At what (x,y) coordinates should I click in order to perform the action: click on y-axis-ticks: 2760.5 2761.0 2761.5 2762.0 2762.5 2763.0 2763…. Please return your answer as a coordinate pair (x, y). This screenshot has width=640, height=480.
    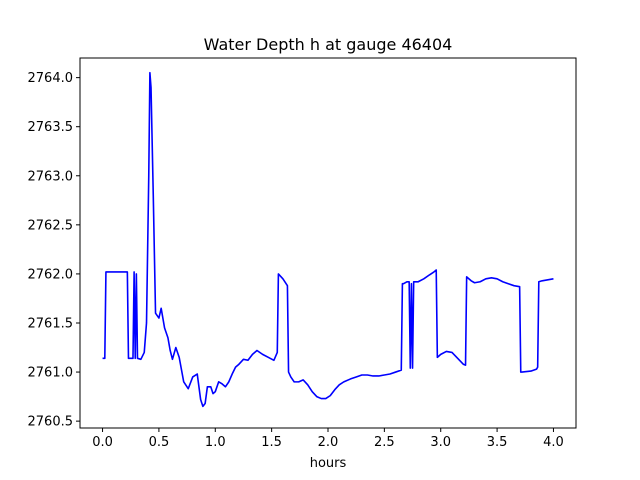
    Looking at the image, I should click on (54, 250).